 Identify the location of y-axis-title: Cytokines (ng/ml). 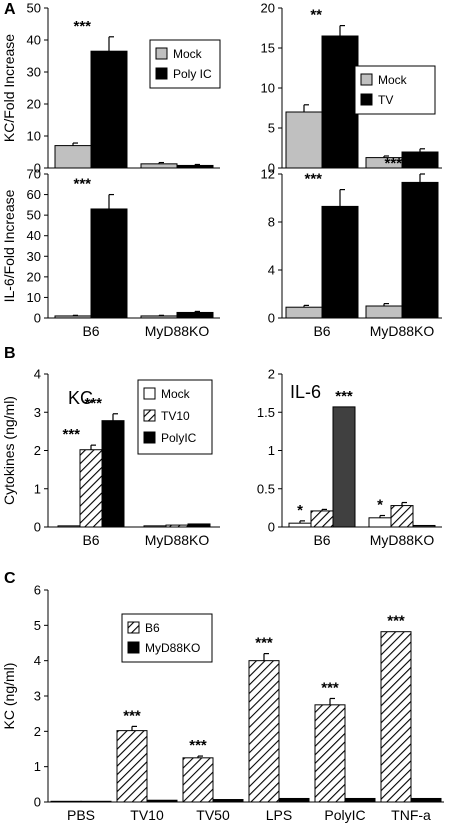
(9, 450).